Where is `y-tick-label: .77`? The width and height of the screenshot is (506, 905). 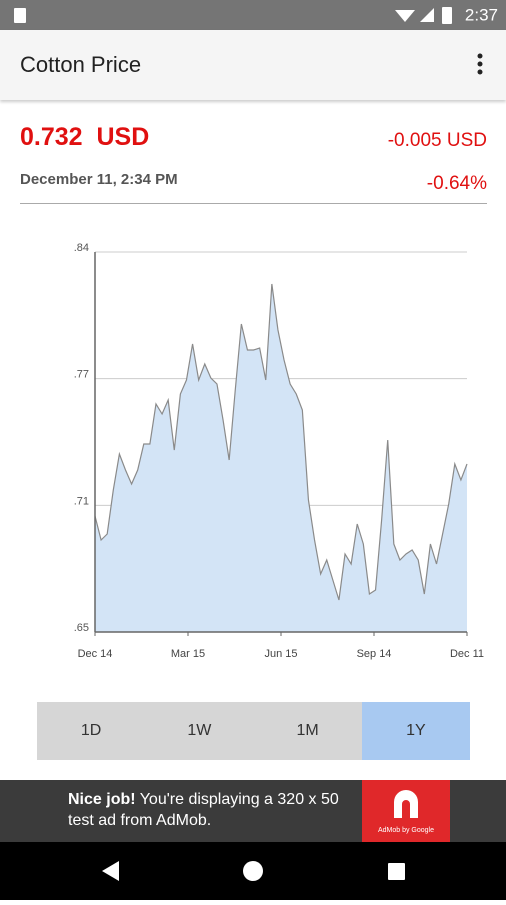 y-tick-label: .77 is located at coordinates (81, 375).